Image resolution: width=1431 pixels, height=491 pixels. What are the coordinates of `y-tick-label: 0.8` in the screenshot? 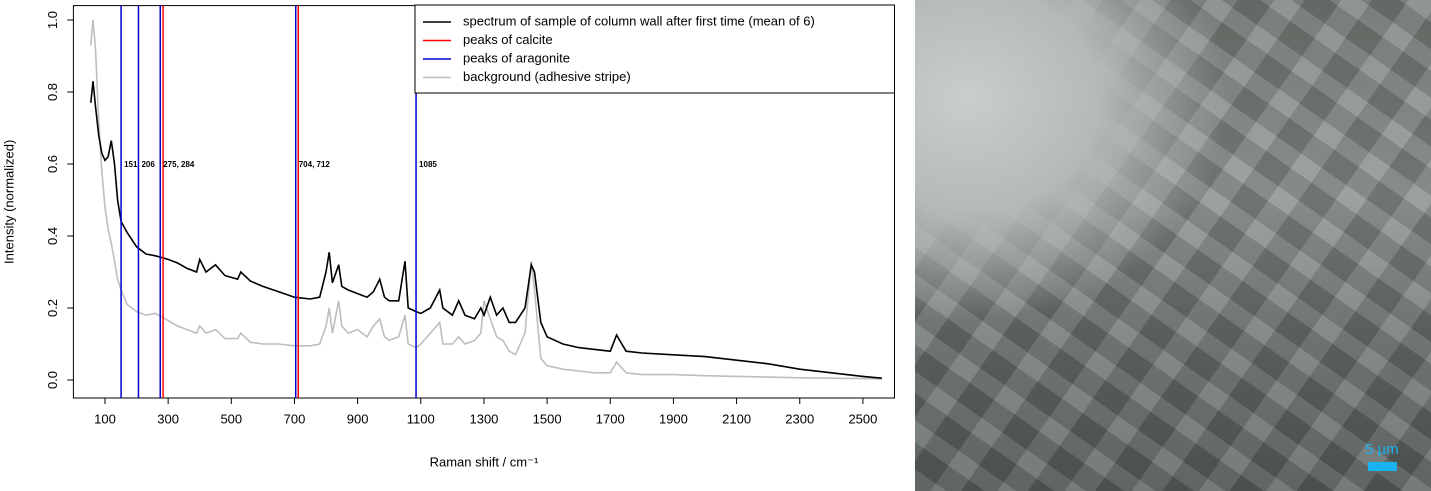 It's located at (52, 92).